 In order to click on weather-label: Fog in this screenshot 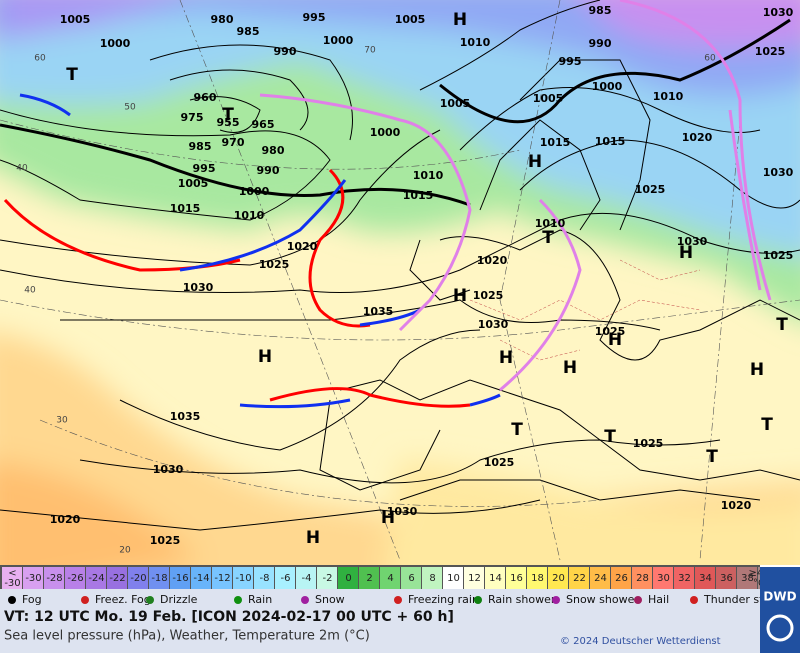, I will do `click(32, 599)`.